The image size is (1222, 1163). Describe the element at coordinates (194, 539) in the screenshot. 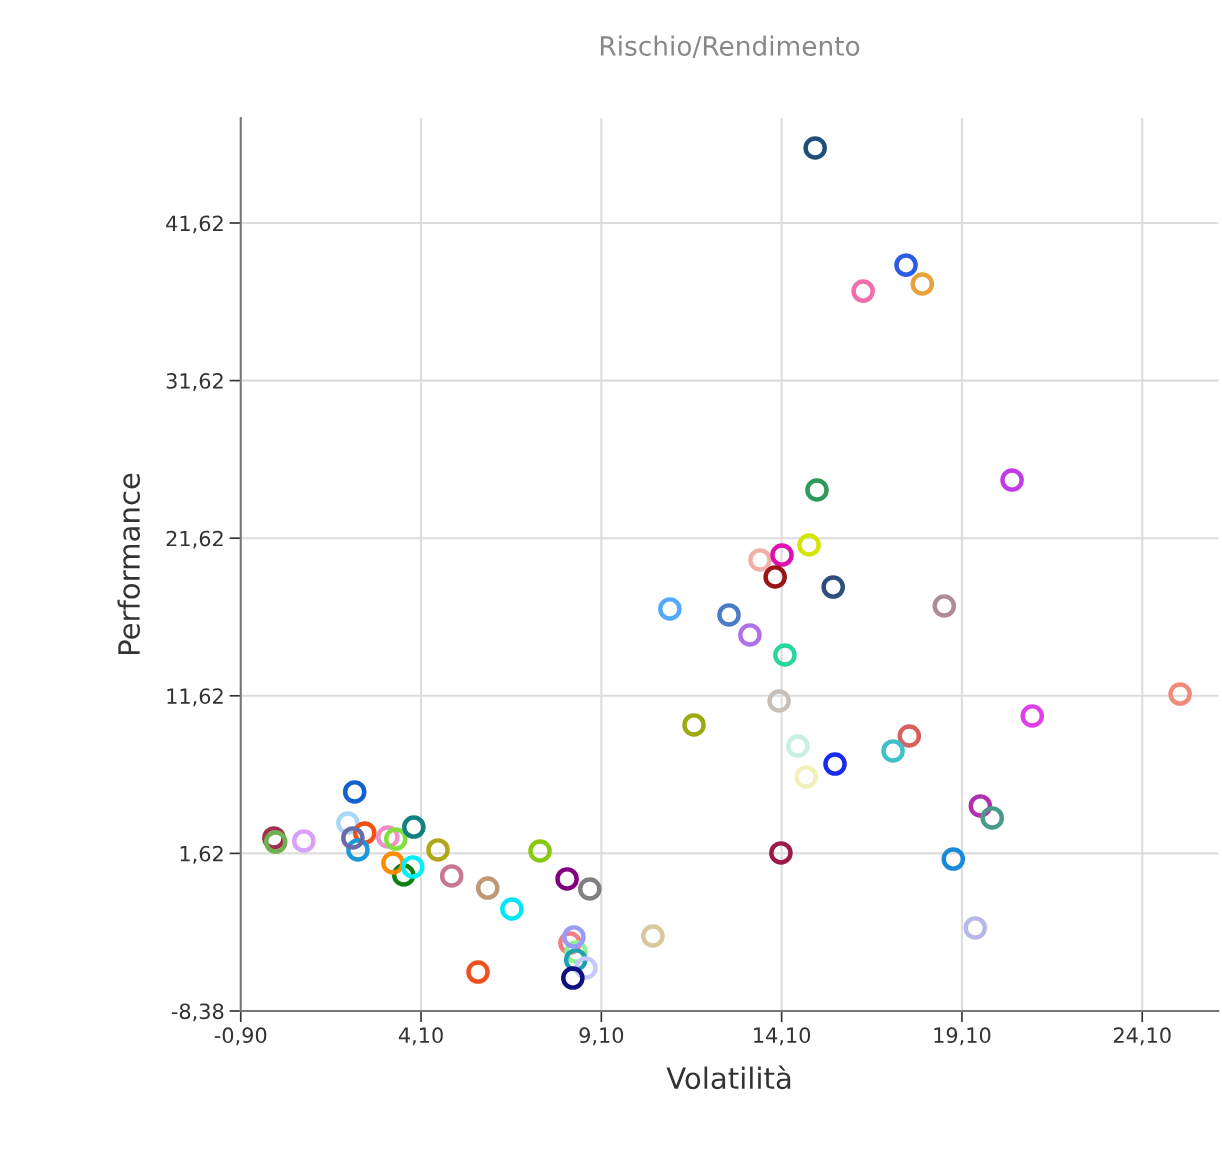

I see `y-tick-label: 21,62` at that location.